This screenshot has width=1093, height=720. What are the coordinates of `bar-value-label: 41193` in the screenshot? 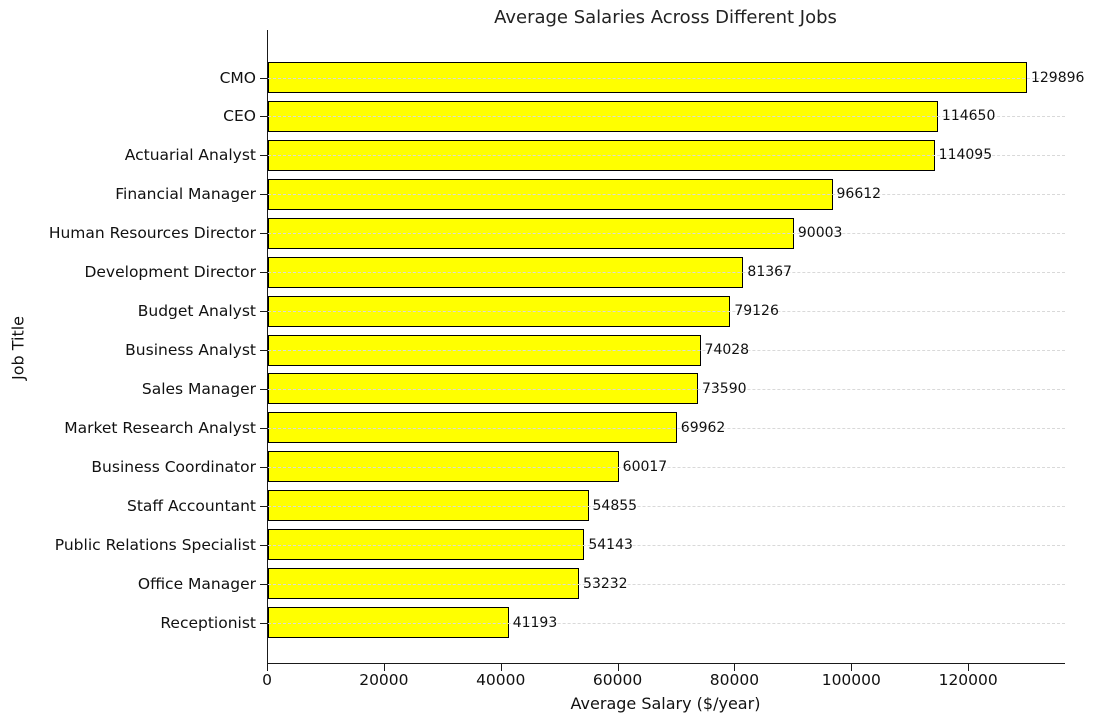 It's located at (535, 622).